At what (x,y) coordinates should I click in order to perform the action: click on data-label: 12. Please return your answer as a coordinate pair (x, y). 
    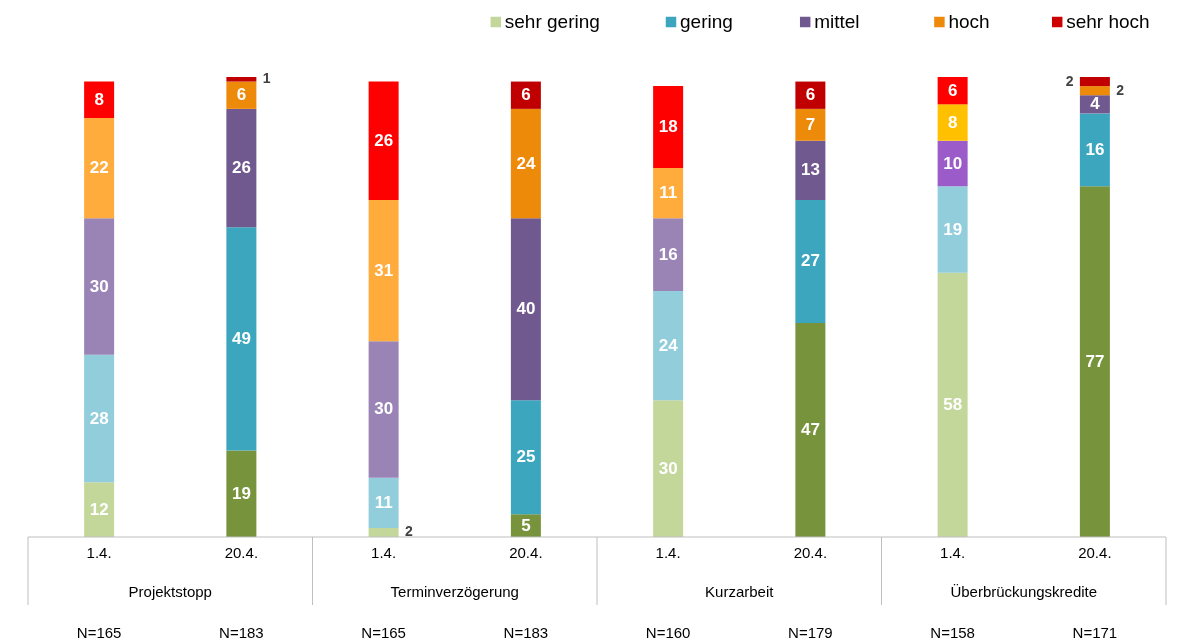
    Looking at the image, I should click on (99, 509).